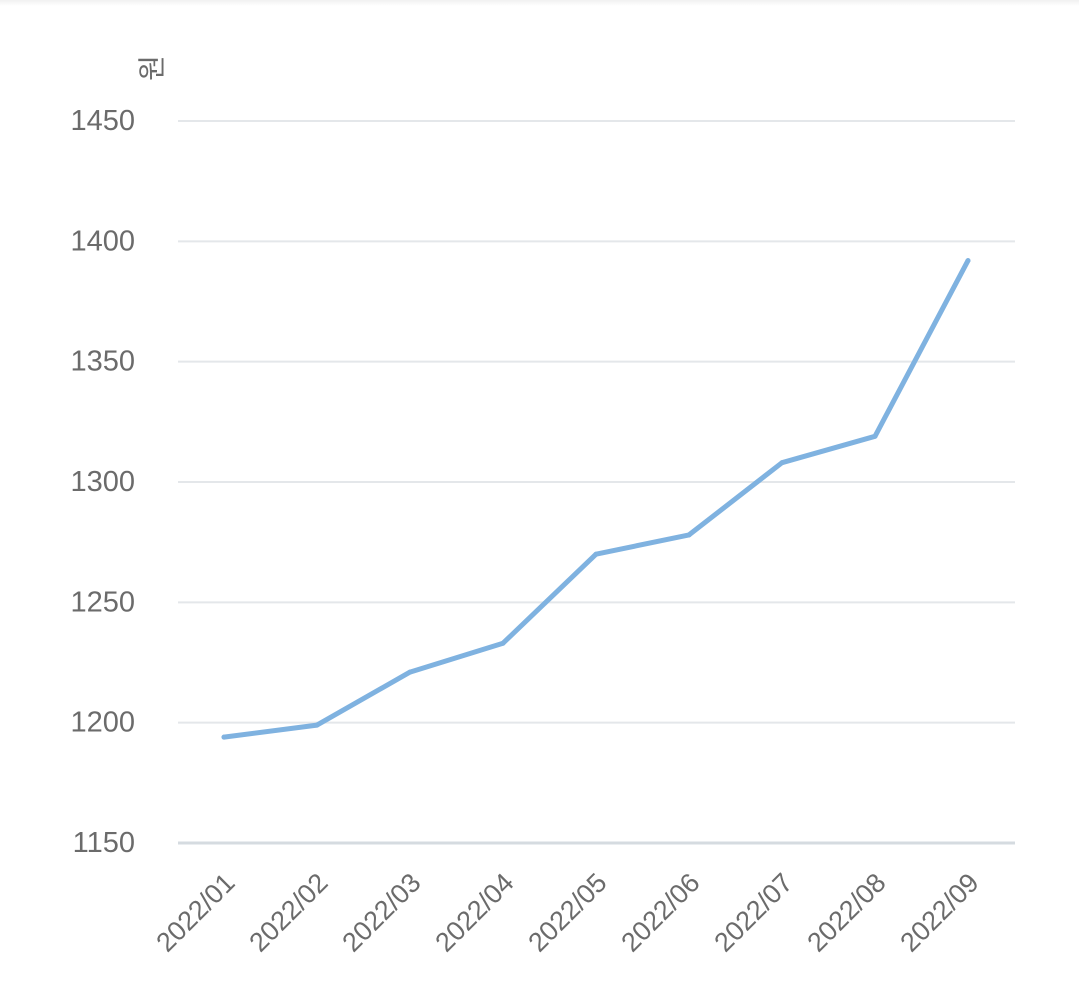 Image resolution: width=1079 pixels, height=995 pixels. I want to click on y-tick-label: 1400, so click(102, 241).